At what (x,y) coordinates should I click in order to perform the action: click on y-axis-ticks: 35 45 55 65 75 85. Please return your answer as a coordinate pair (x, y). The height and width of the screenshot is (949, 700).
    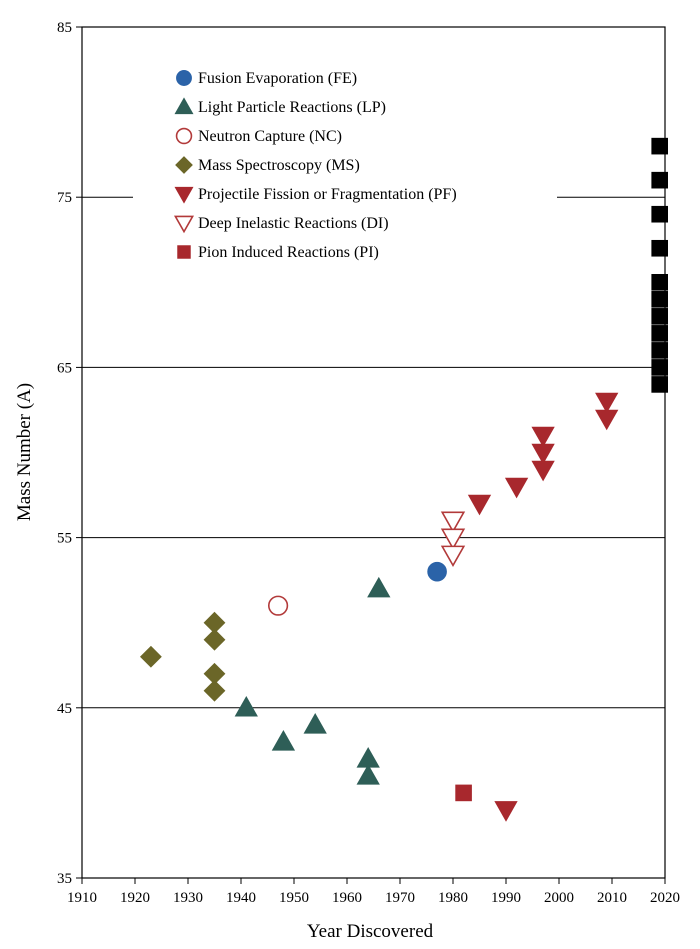
    Looking at the image, I should click on (69, 453).